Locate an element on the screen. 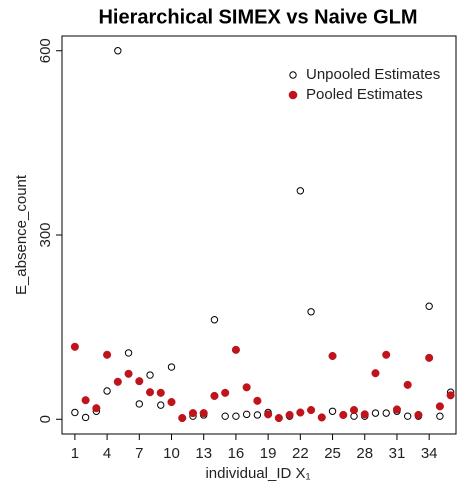  x-tick-label: 28 is located at coordinates (364, 453).